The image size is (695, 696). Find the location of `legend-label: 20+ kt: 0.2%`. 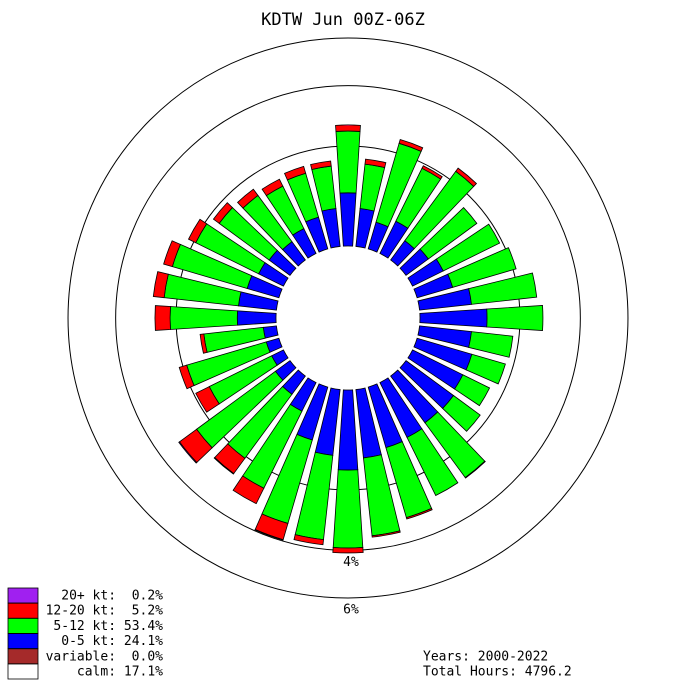

legend-label: 20+ kt: 0.2% is located at coordinates (112, 596).